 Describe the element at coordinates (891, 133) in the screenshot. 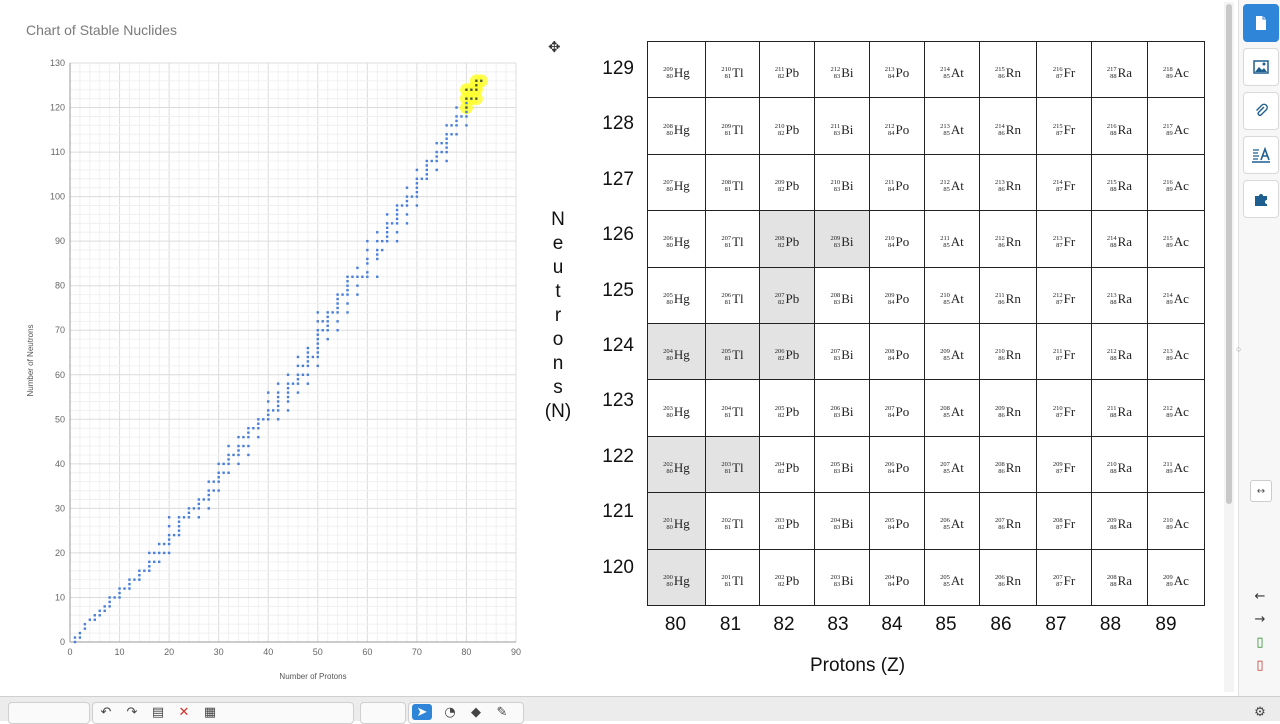

I see `atomic-number: 84` at that location.